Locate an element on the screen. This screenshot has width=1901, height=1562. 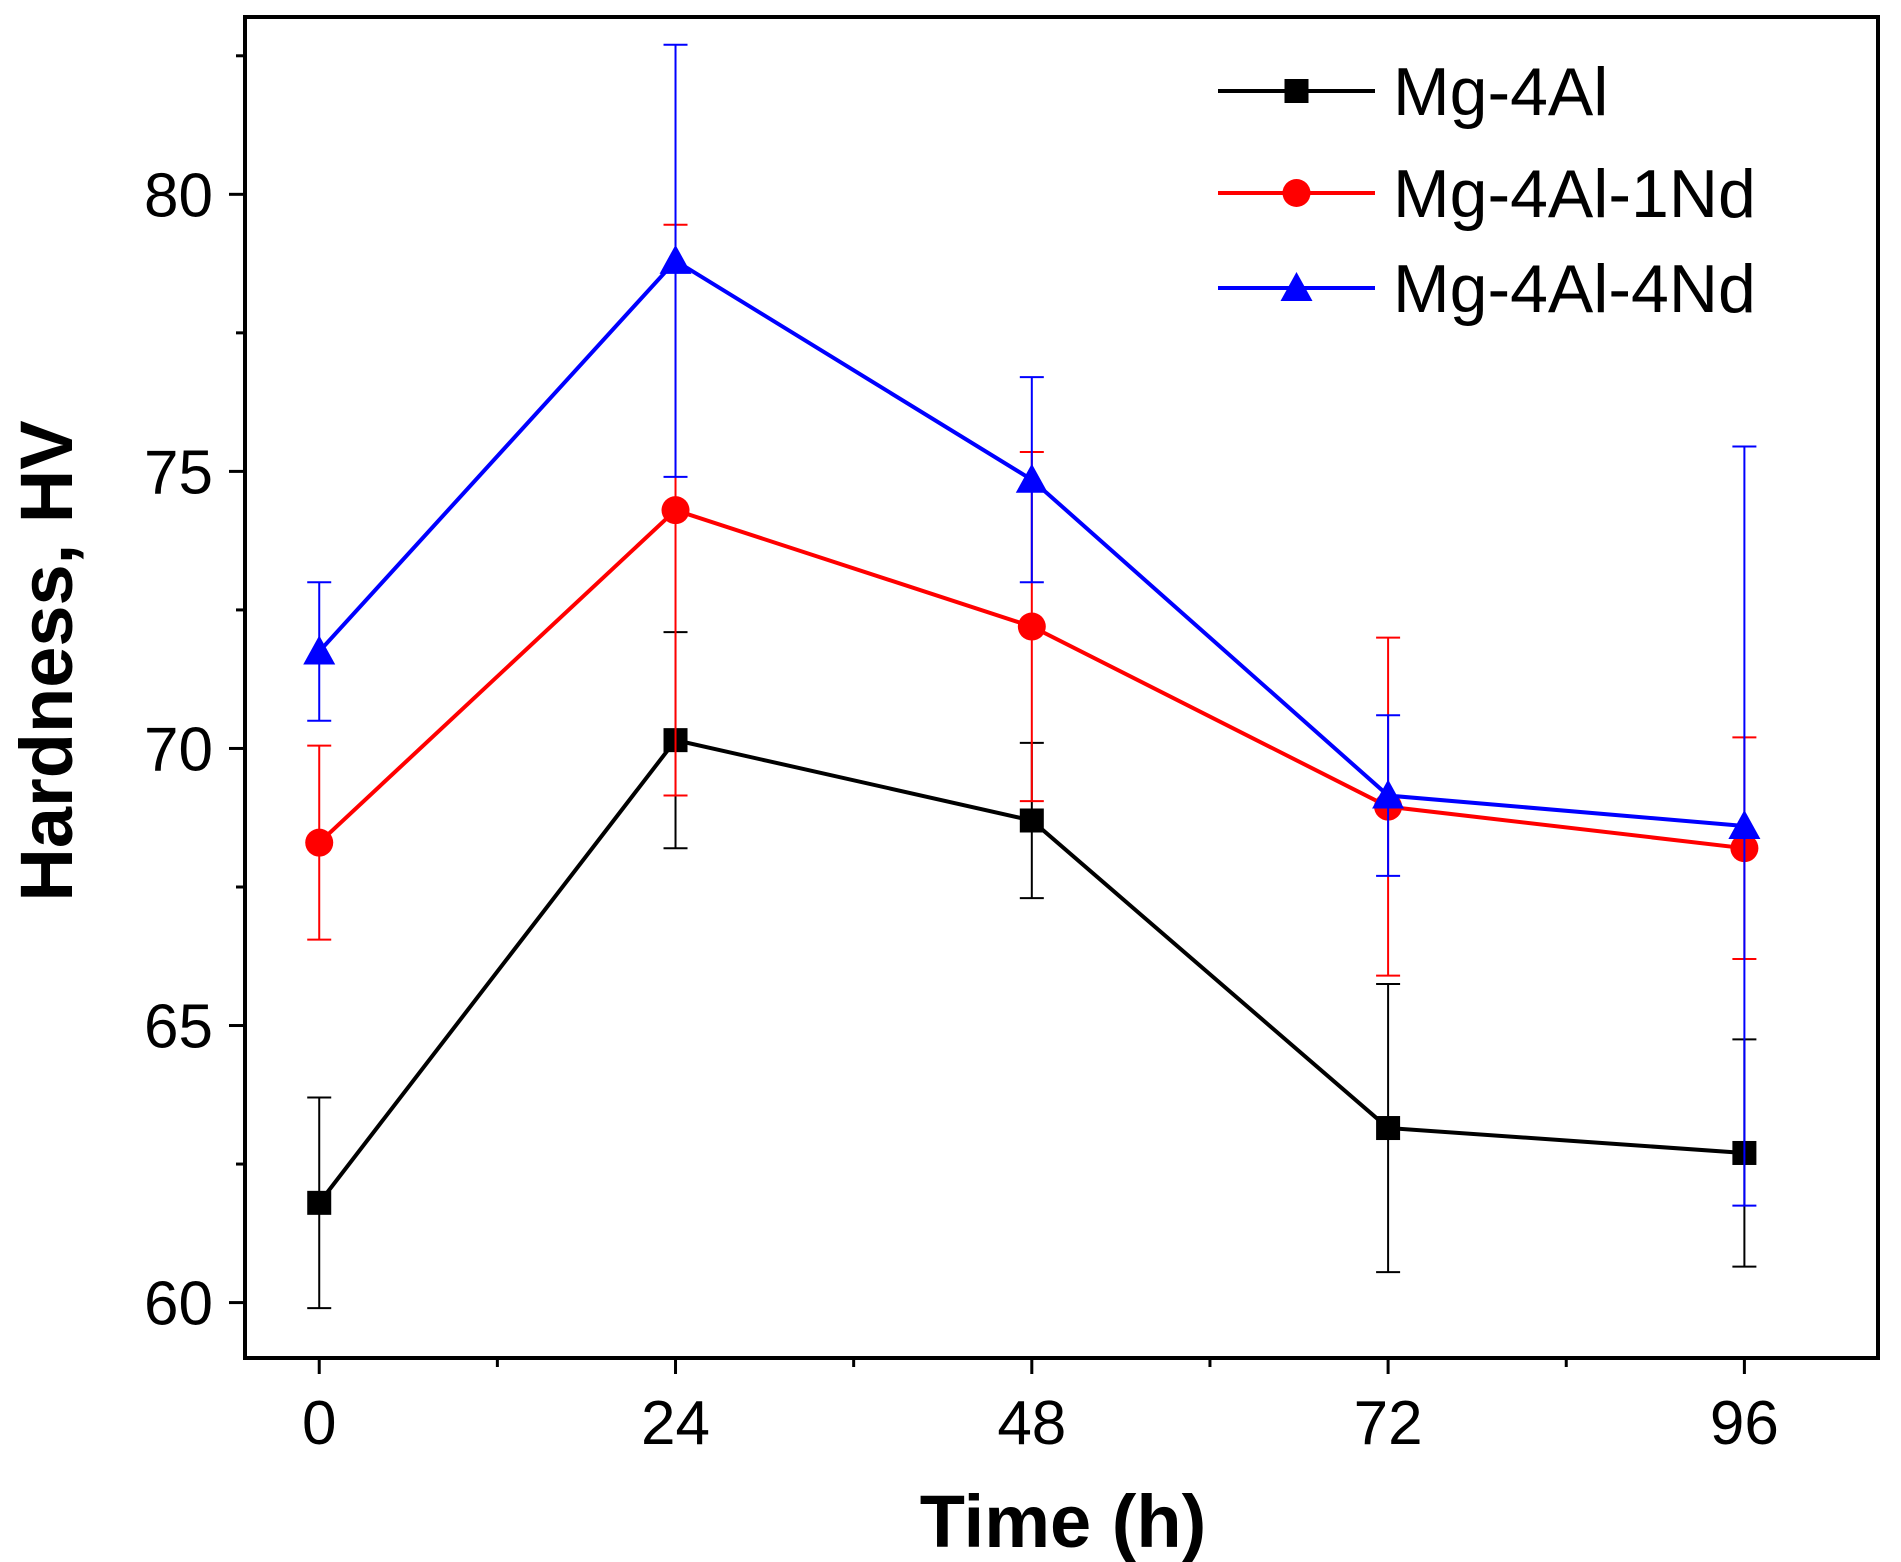
x-tick-label: 48 is located at coordinates (1031, 1423).